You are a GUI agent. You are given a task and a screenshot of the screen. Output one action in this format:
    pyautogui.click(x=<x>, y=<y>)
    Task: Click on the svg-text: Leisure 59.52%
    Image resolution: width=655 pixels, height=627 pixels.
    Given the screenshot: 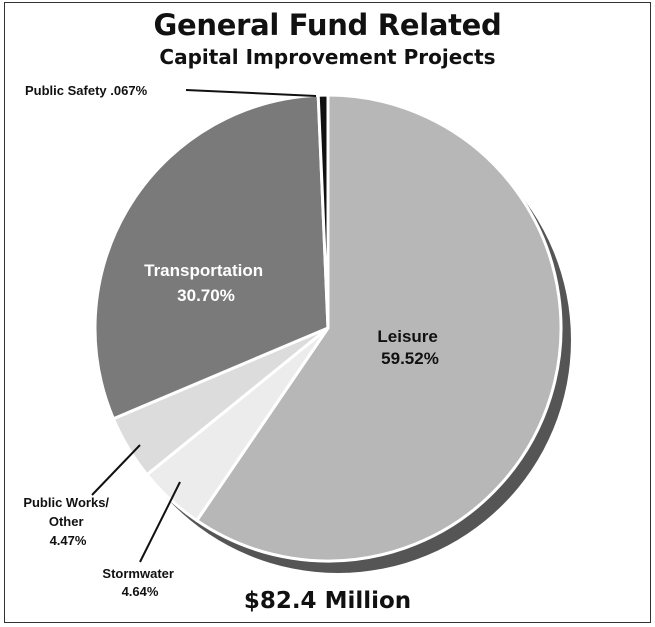 What is the action you would take?
    pyautogui.click(x=409, y=347)
    